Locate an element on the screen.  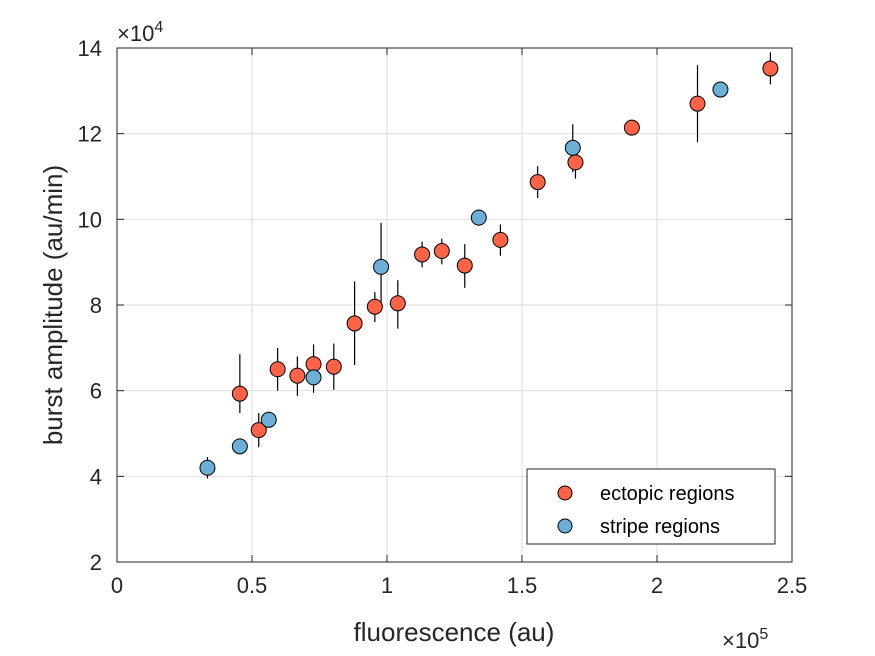
legend-marker-ectopic is located at coordinates (565, 493).